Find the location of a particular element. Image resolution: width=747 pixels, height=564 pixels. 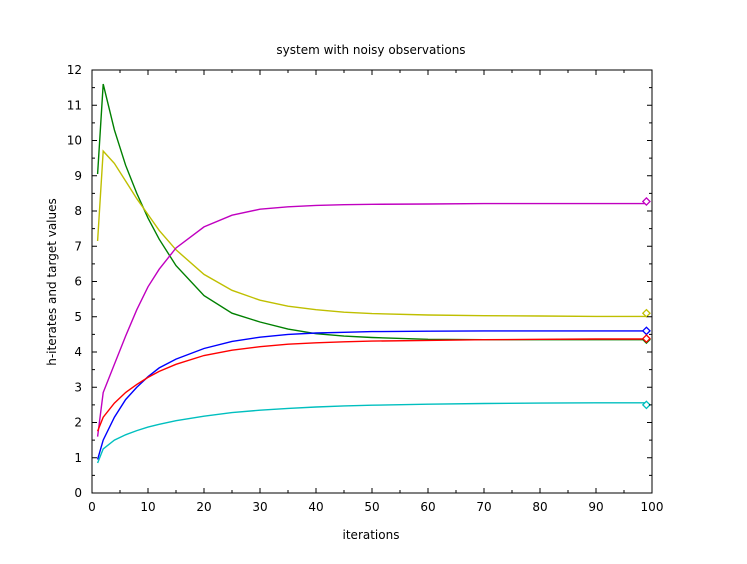

x-tick-label: 0 is located at coordinates (92, 507).